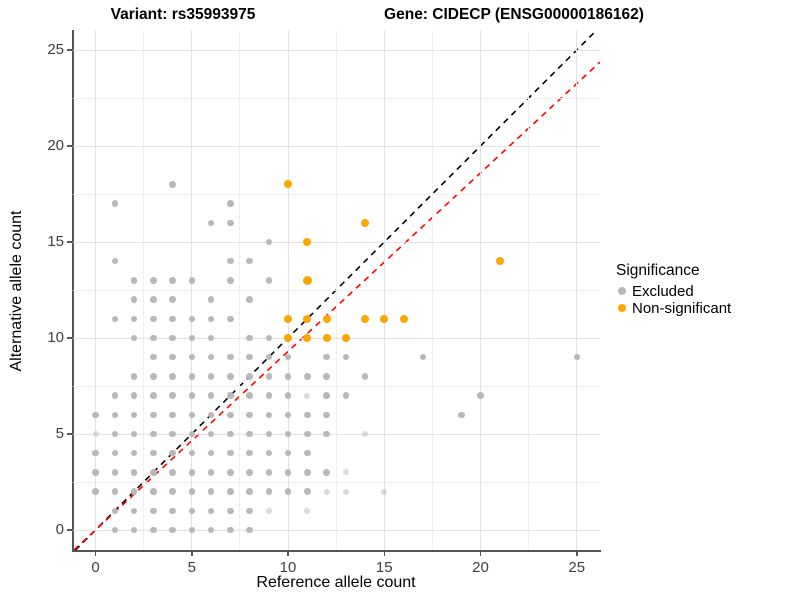  What do you see at coordinates (59, 433) in the screenshot?
I see `y-tick-label: 5` at bounding box center [59, 433].